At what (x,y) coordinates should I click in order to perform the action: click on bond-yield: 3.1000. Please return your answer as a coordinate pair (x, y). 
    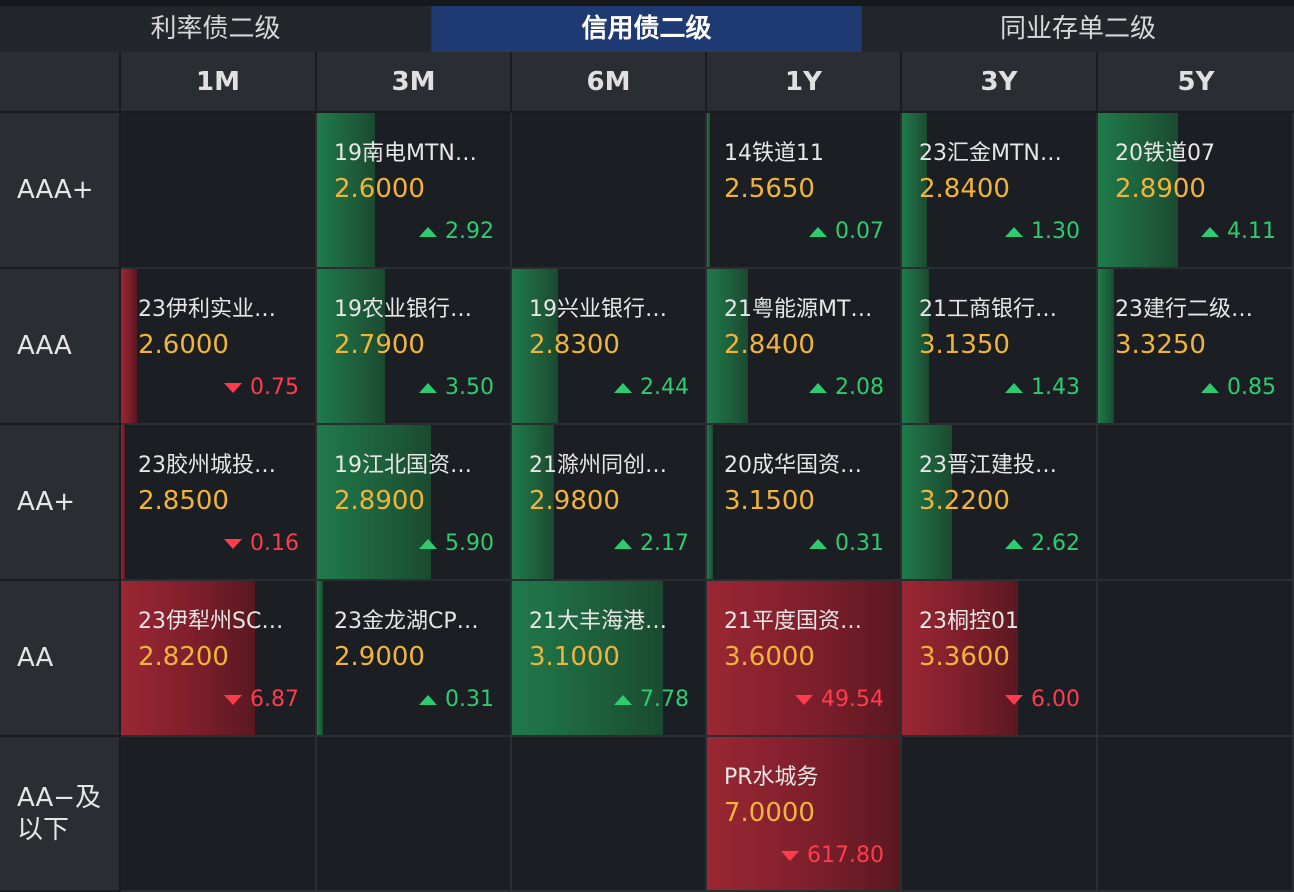
    Looking at the image, I should click on (574, 657).